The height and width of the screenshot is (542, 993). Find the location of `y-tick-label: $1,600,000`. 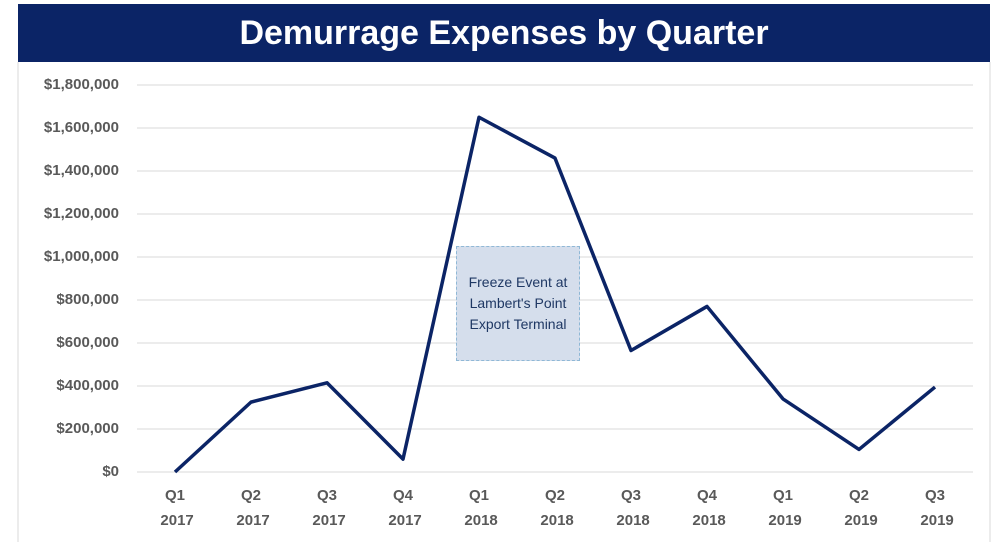

y-tick-label: $1,600,000 is located at coordinates (81, 127).